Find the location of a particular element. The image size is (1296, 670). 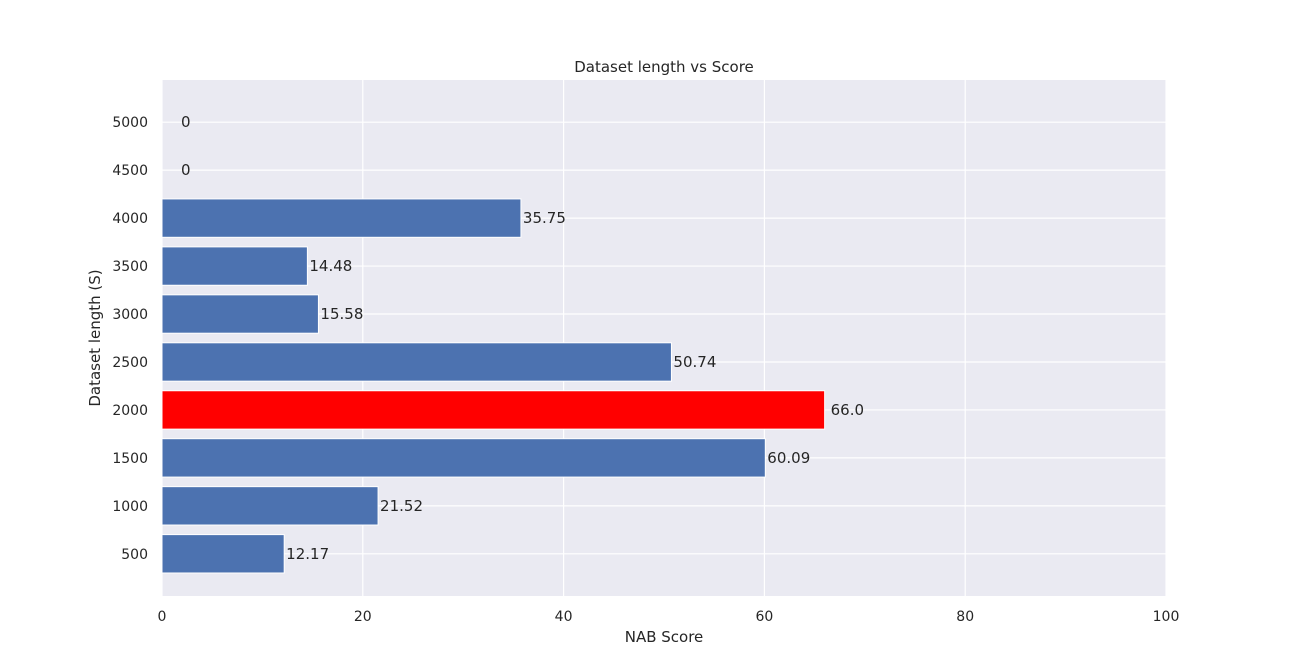

y-tick-label: 2000 is located at coordinates (130, 411).